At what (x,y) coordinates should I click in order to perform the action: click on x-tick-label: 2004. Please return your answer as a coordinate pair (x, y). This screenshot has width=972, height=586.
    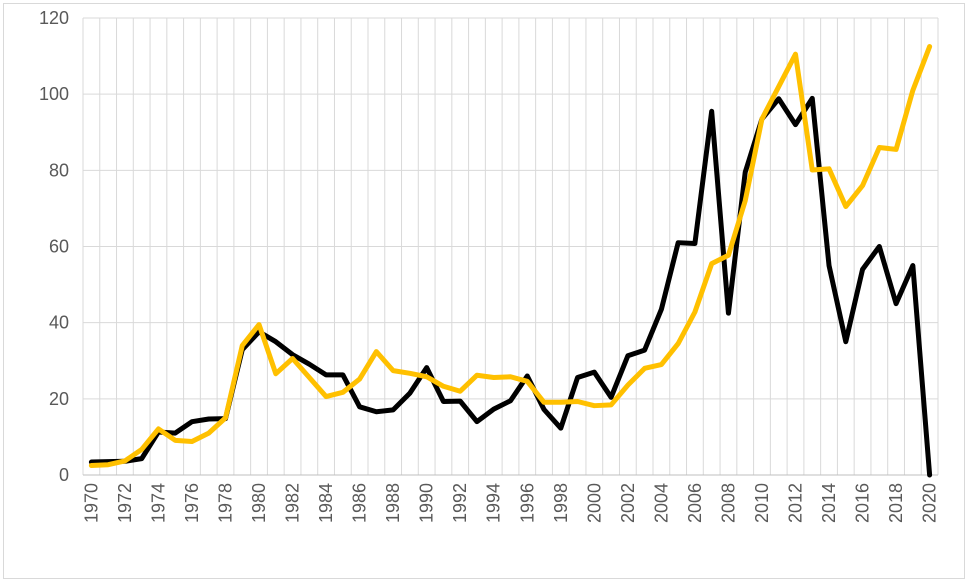
    Looking at the image, I should click on (661, 503).